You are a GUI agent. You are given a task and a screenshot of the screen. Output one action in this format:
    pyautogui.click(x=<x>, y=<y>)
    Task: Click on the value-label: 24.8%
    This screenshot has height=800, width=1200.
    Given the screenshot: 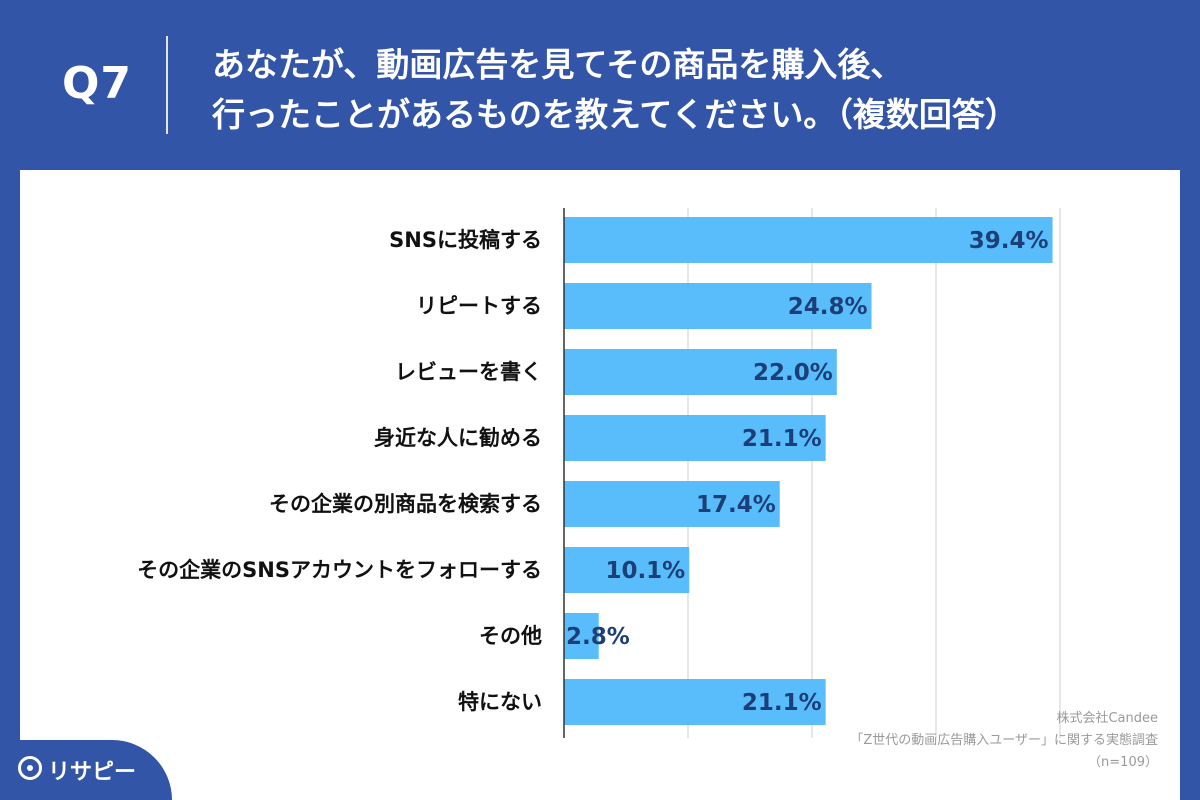 What is the action you would take?
    pyautogui.click(x=828, y=307)
    